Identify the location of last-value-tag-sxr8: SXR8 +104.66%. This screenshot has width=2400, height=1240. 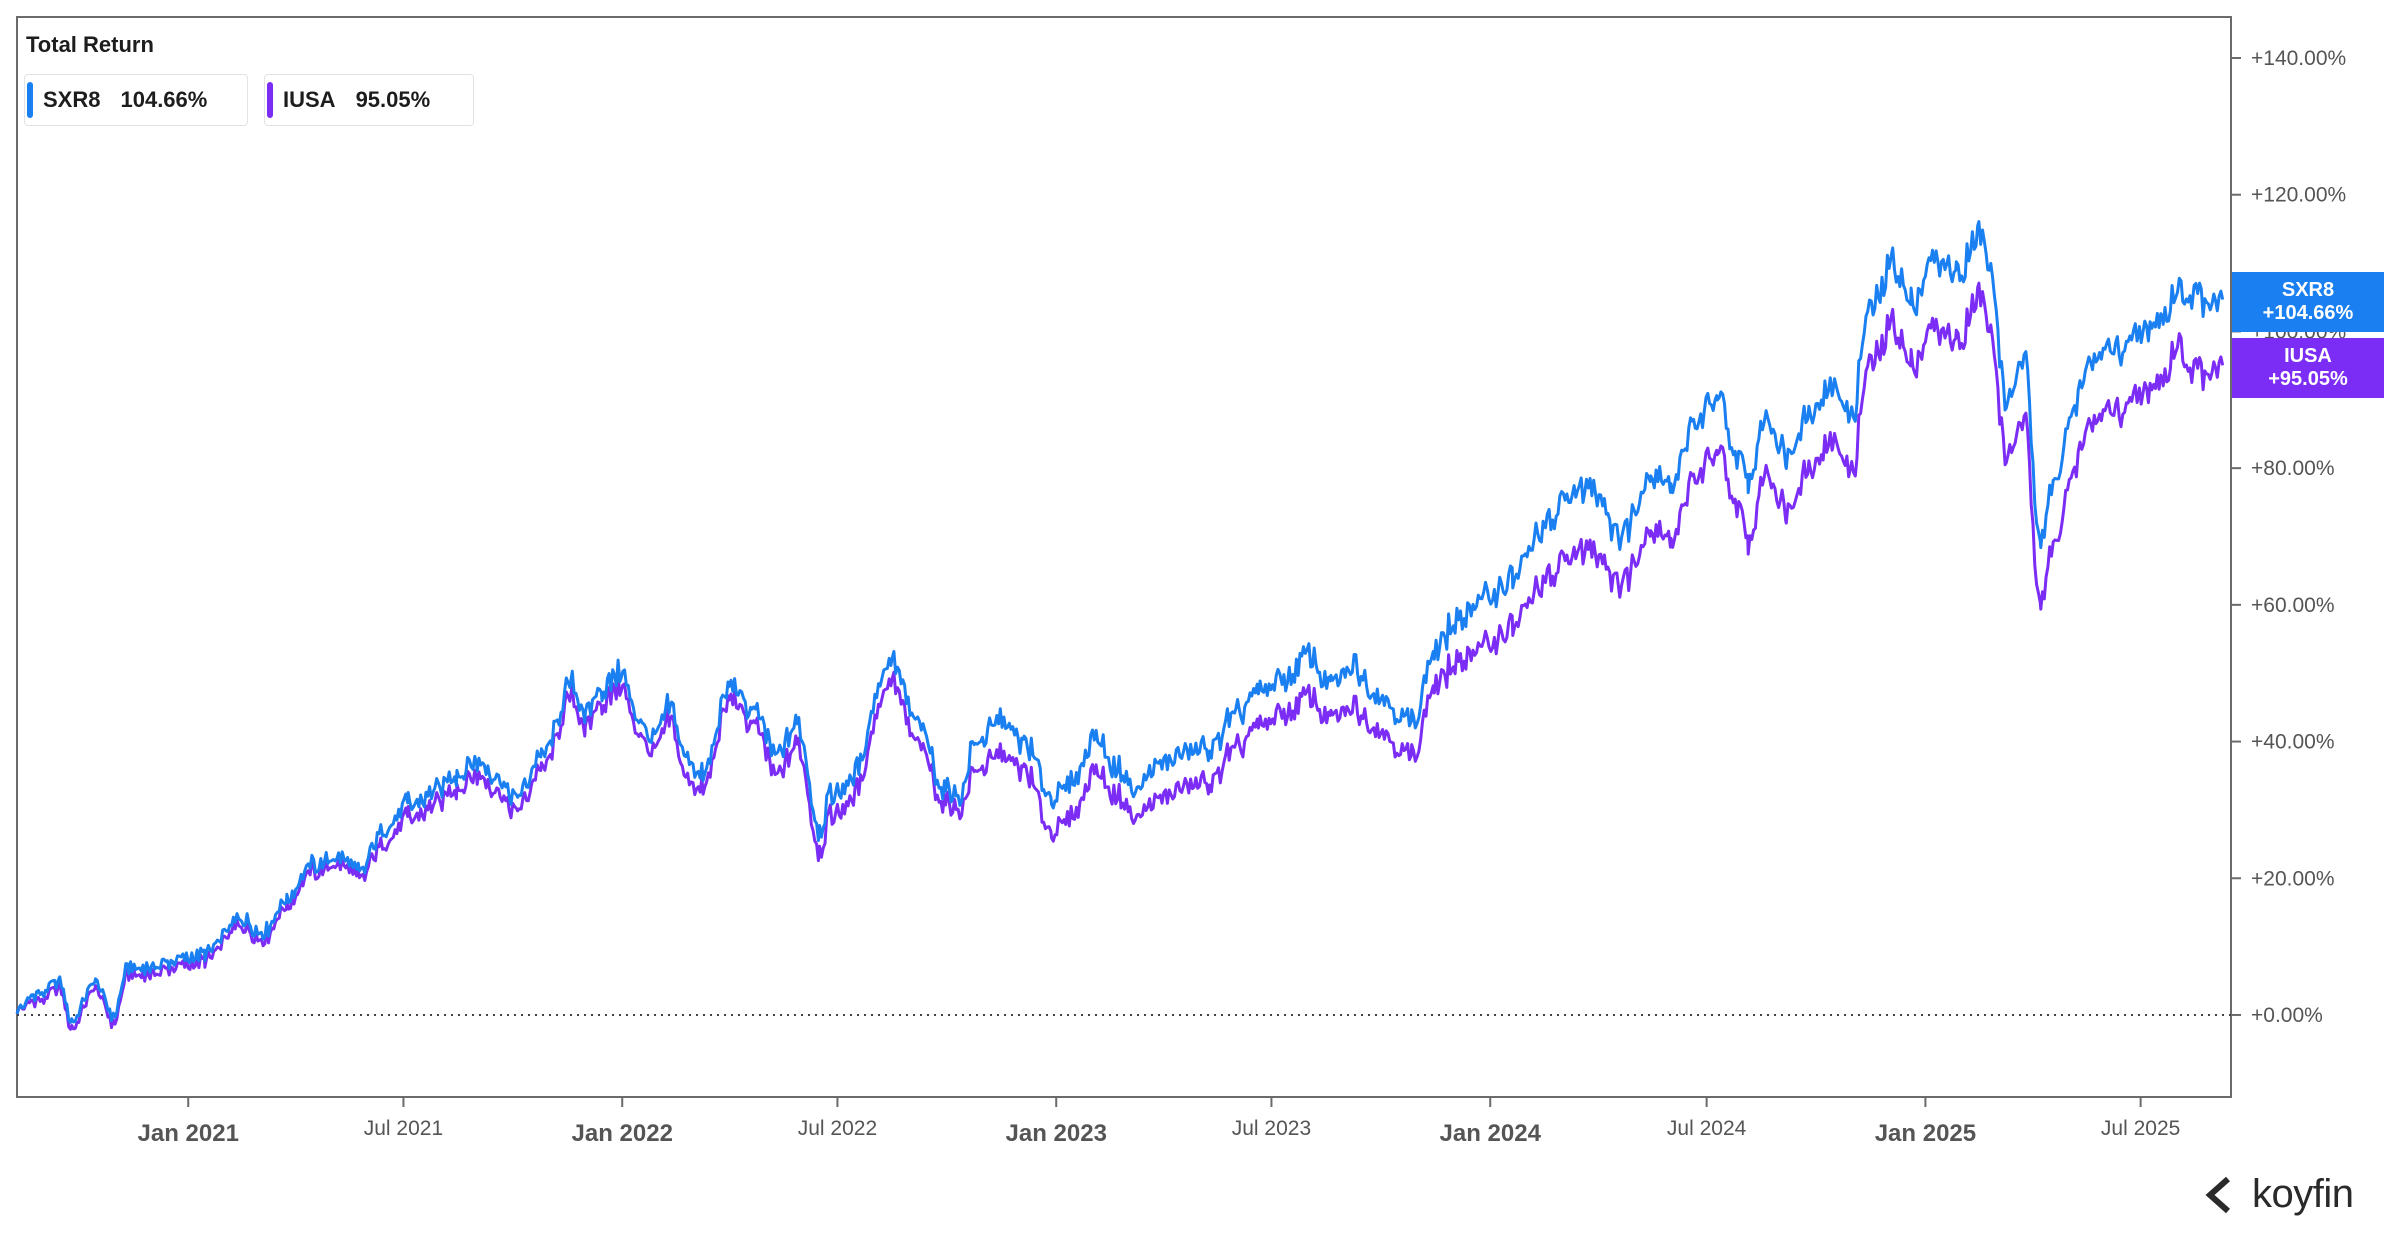
(2308, 302).